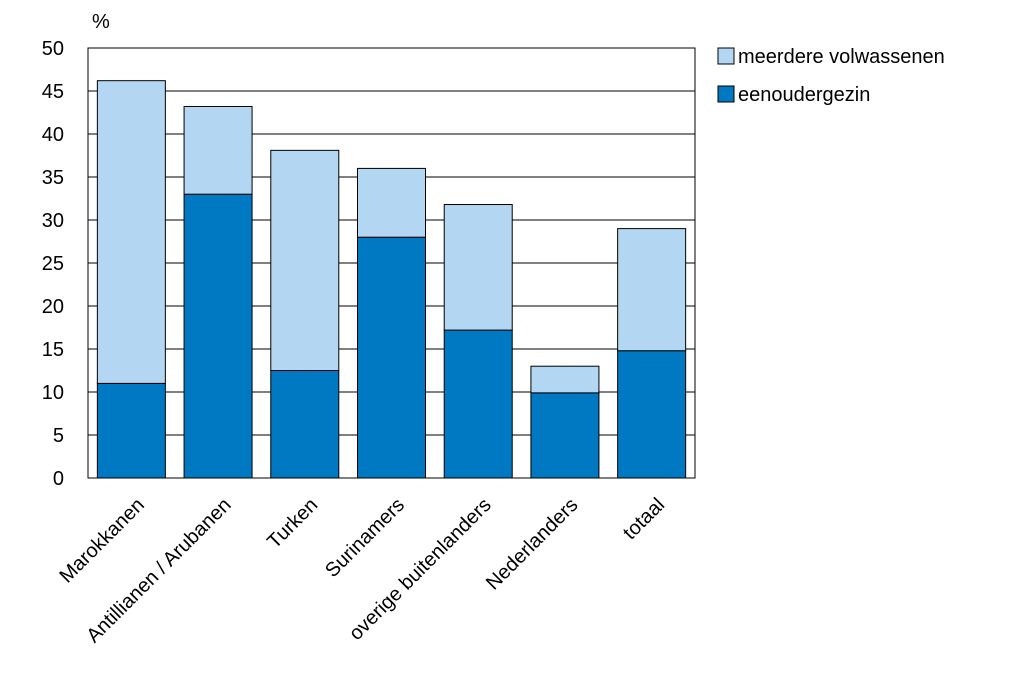 This screenshot has width=1010, height=693. What do you see at coordinates (102, 540) in the screenshot?
I see `x-tick-label: Marokkanen` at bounding box center [102, 540].